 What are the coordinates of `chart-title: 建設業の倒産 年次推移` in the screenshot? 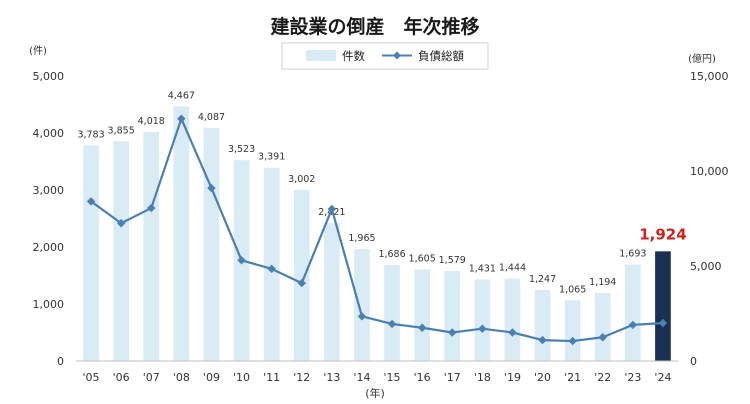 It's located at (374, 26).